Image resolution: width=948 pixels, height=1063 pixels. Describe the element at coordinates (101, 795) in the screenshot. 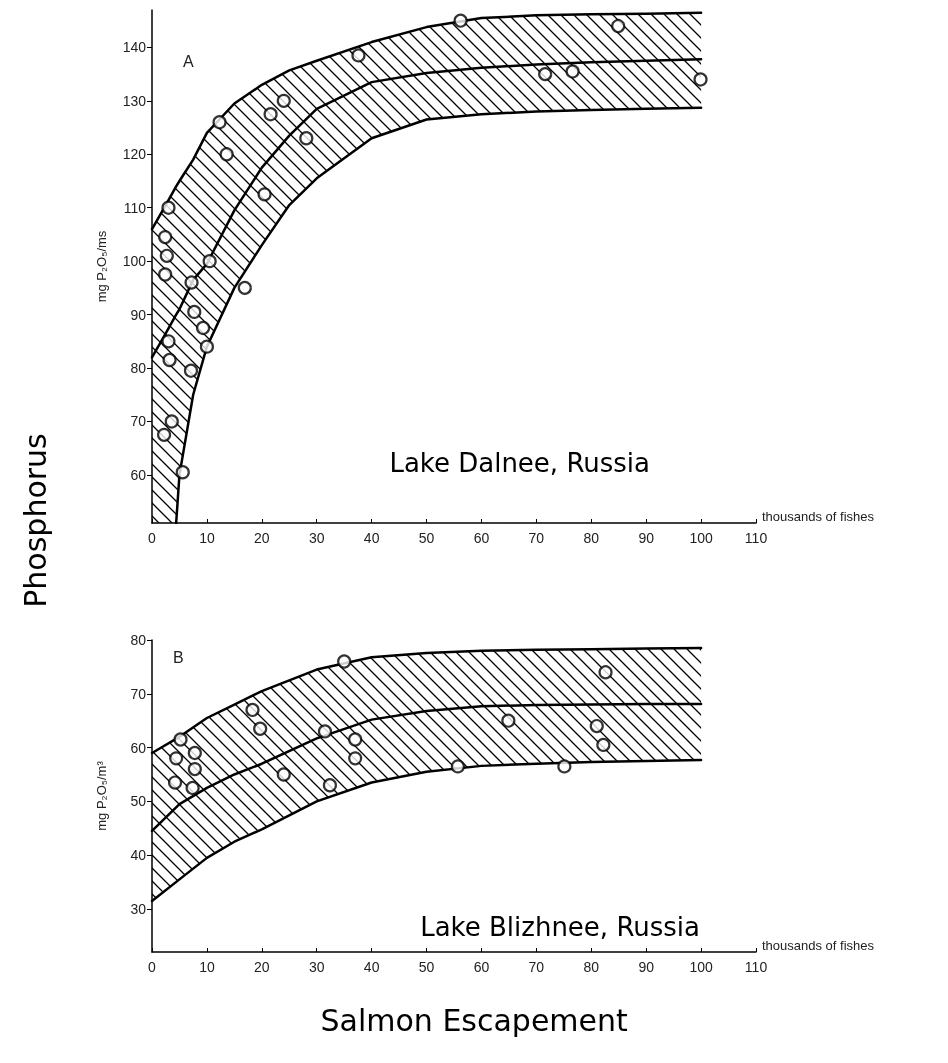

I see `y-axis-title: mg P₂O₅/m³` at that location.